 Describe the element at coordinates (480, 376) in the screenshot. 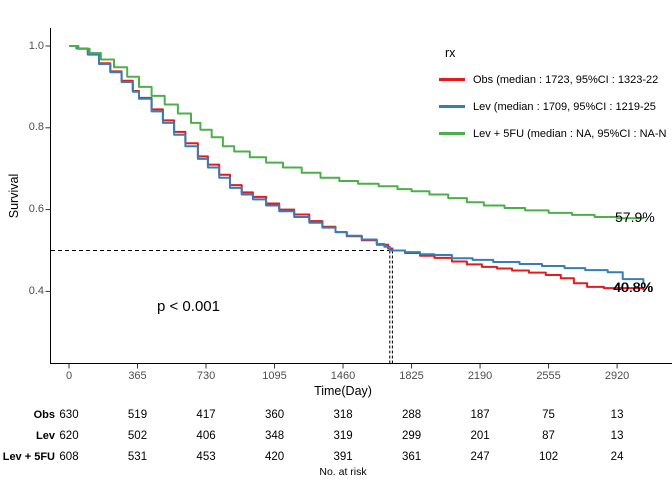

I see `x-tick-label: 2190` at that location.